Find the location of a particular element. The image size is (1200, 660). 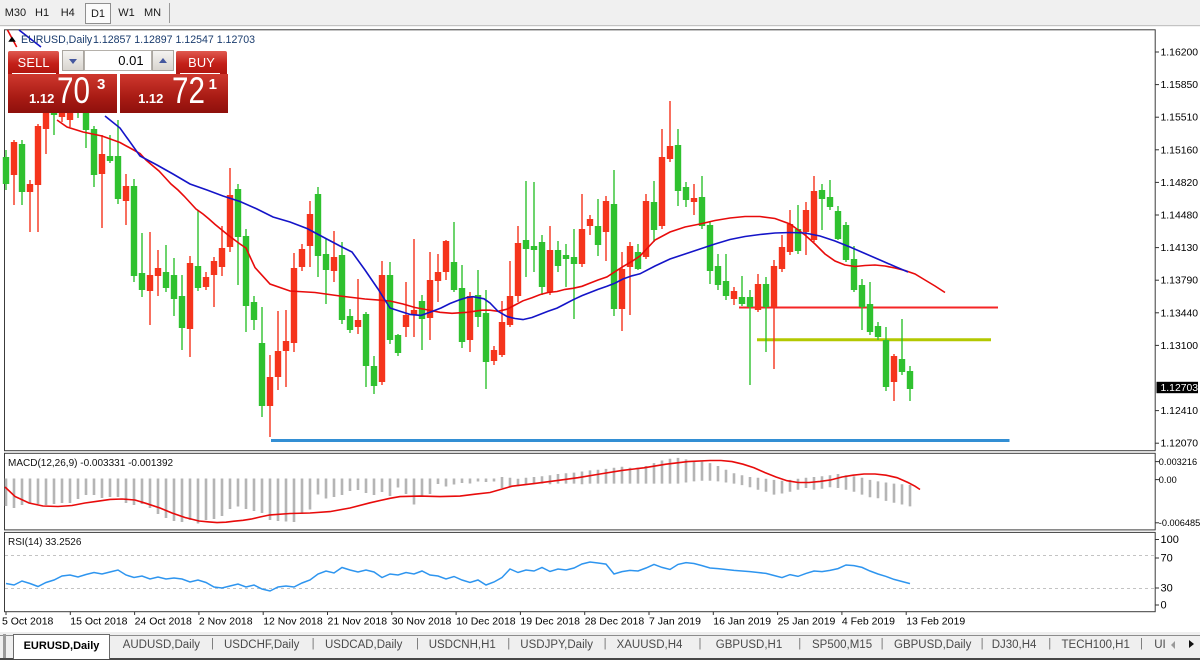

svg-text: 24 Oct 2018 is located at coordinates (163, 622).